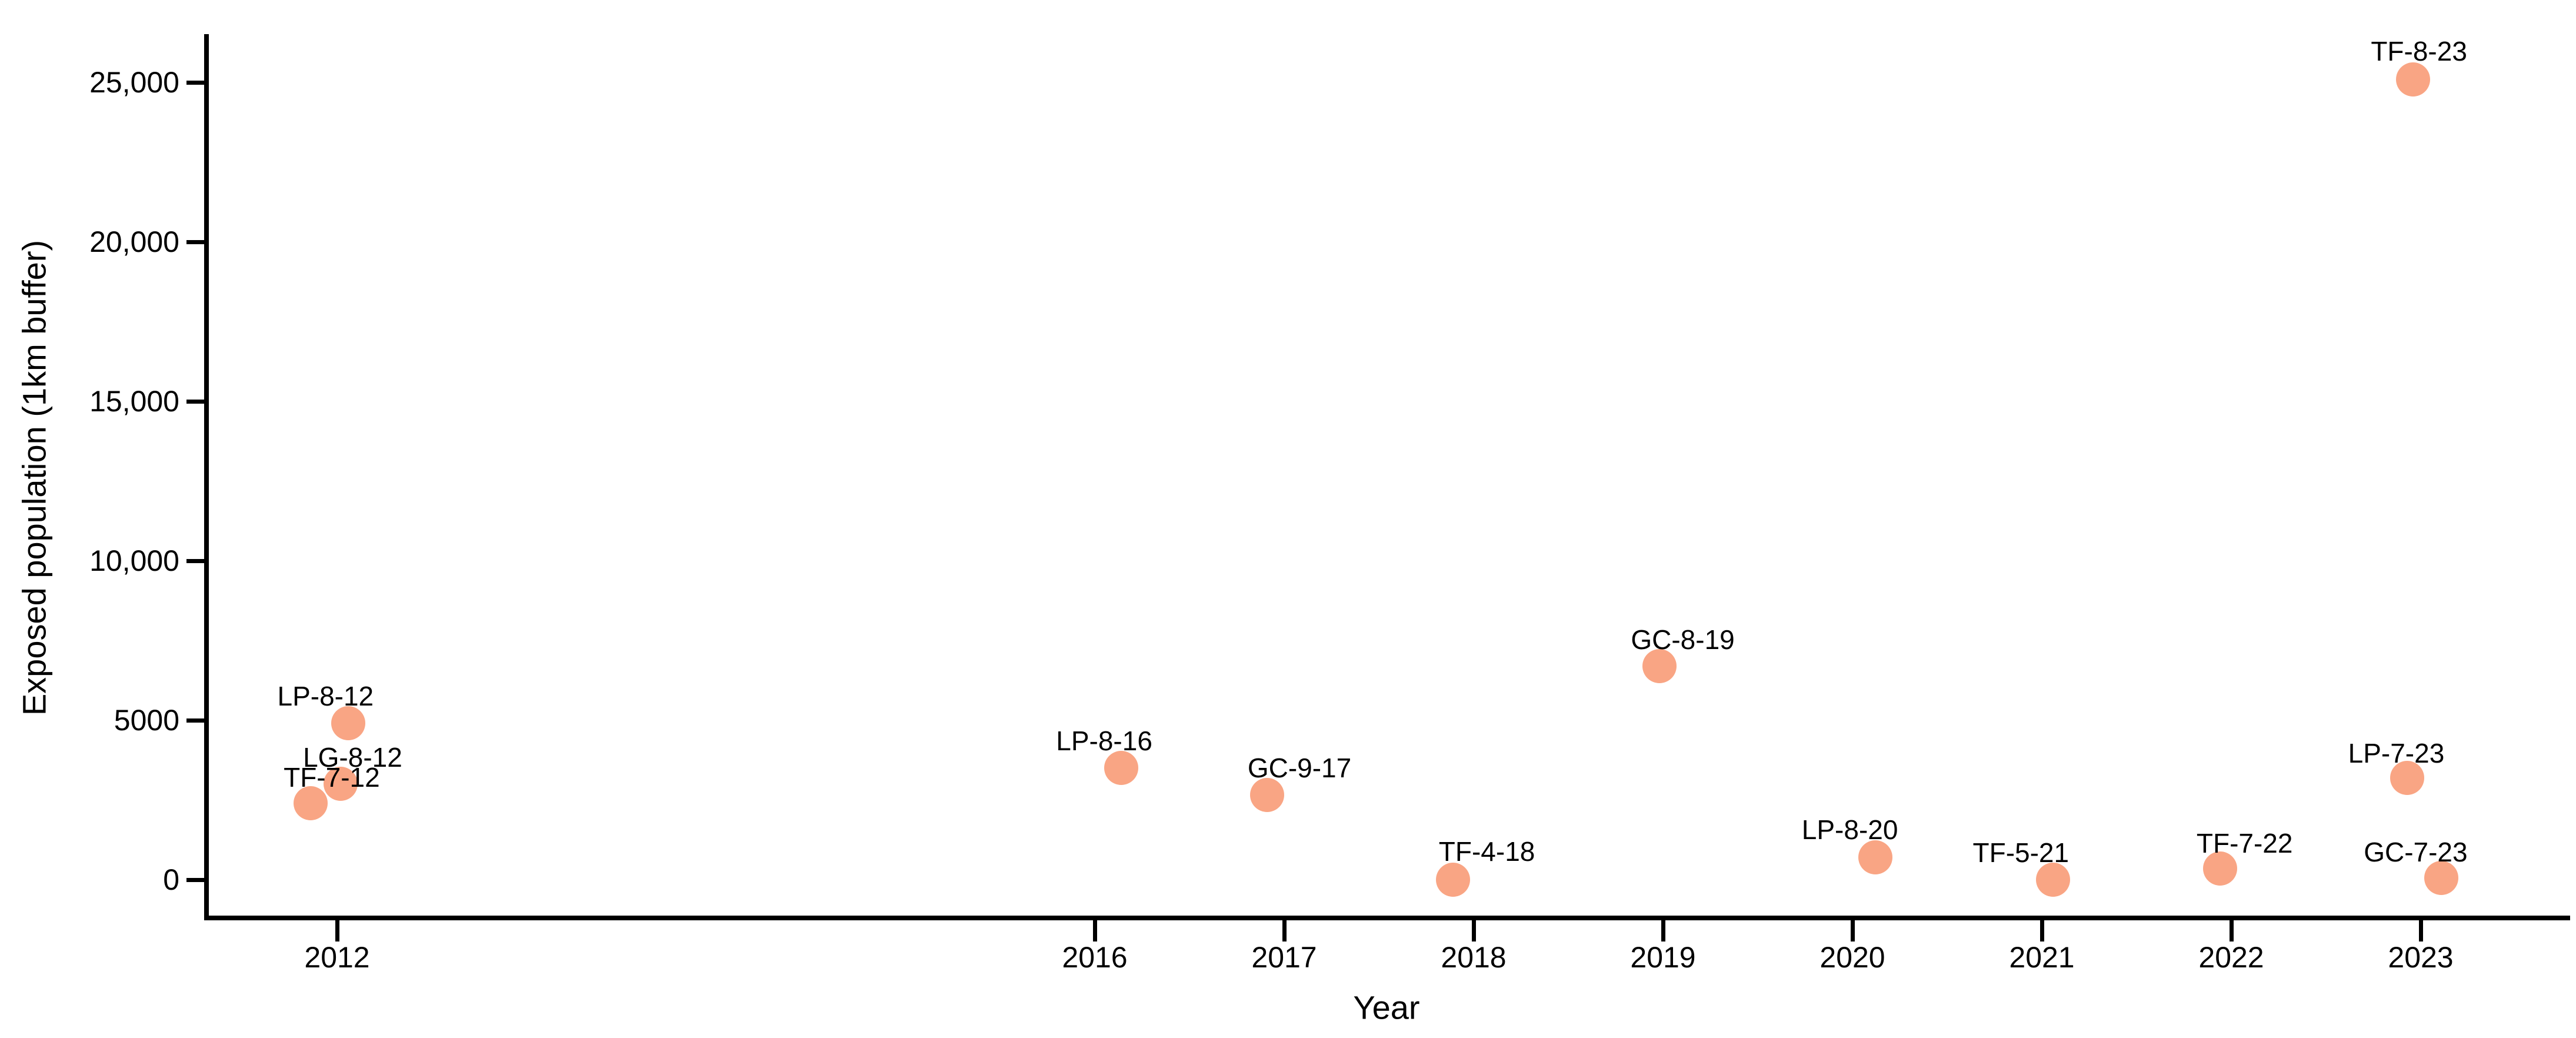  What do you see at coordinates (337, 957) in the screenshot?
I see `x-tick-label: 2012` at bounding box center [337, 957].